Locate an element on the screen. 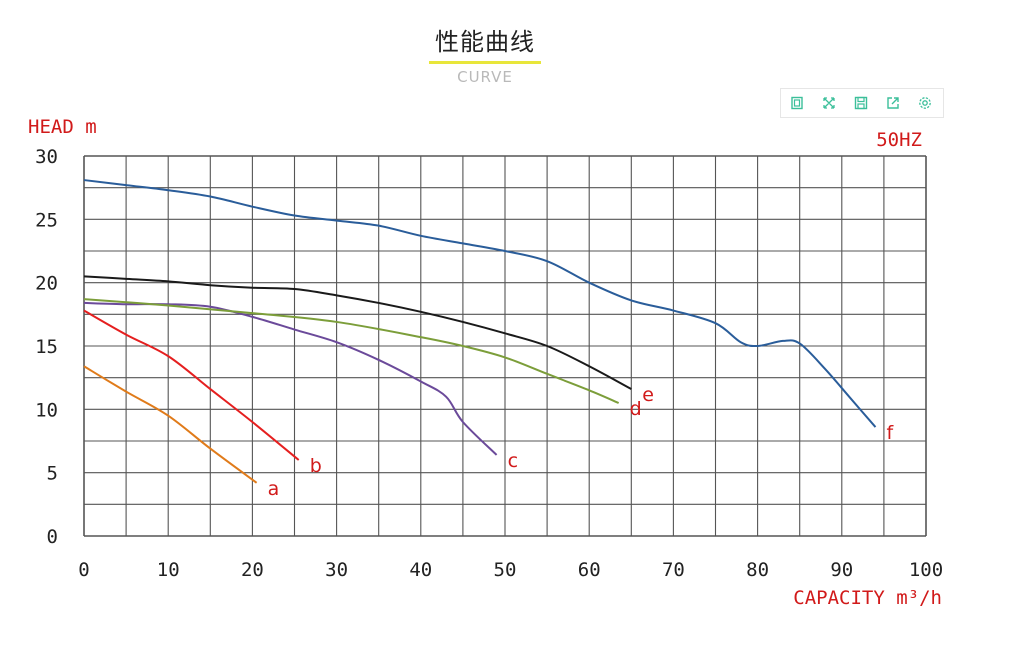 This screenshot has height=648, width=1024. x-tick-label: 20 is located at coordinates (252, 570).